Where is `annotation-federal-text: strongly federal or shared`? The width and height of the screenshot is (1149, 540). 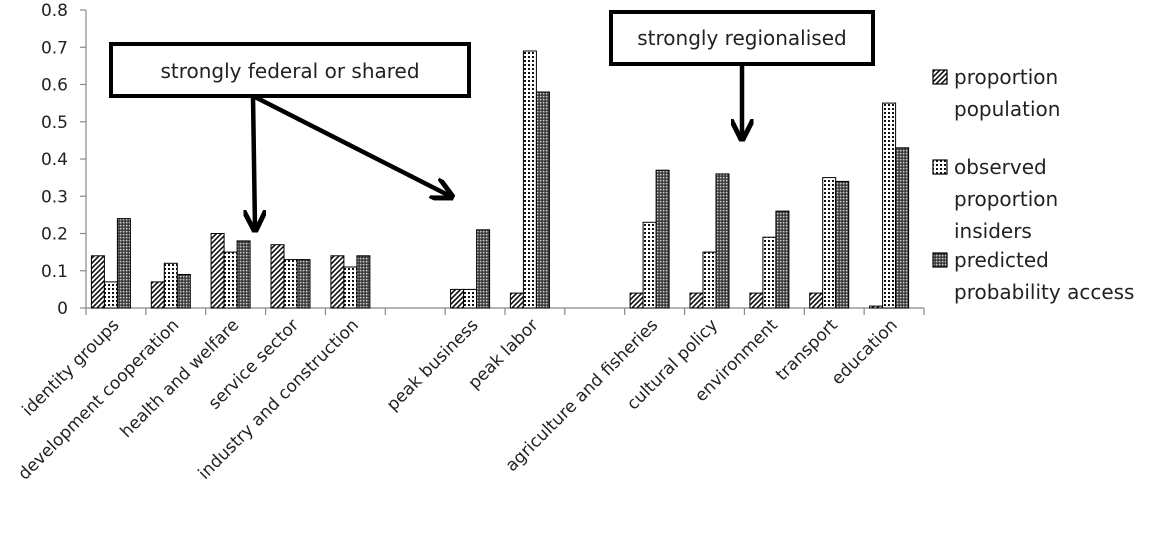
annotation-federal-text: strongly federal or shared is located at coordinates (289, 71).